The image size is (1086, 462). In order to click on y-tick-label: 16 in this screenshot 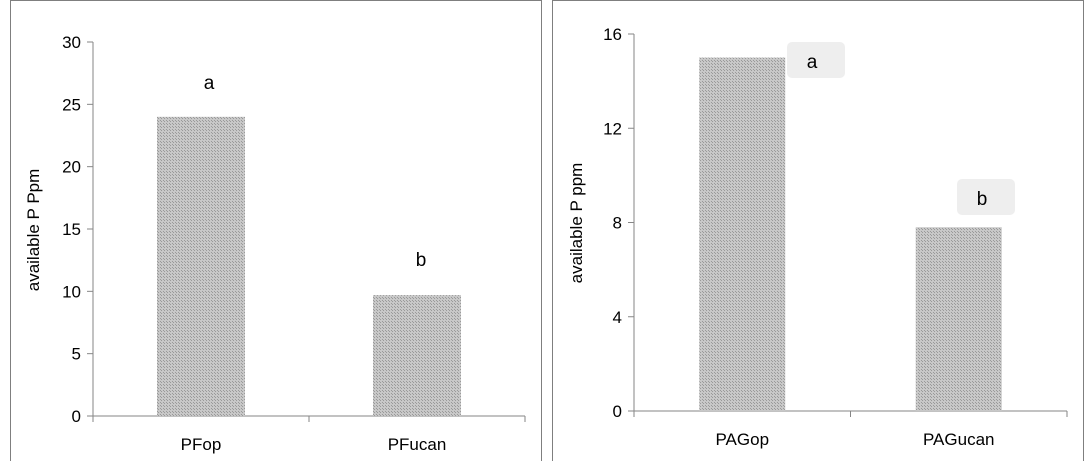, I will do `click(612, 34)`.